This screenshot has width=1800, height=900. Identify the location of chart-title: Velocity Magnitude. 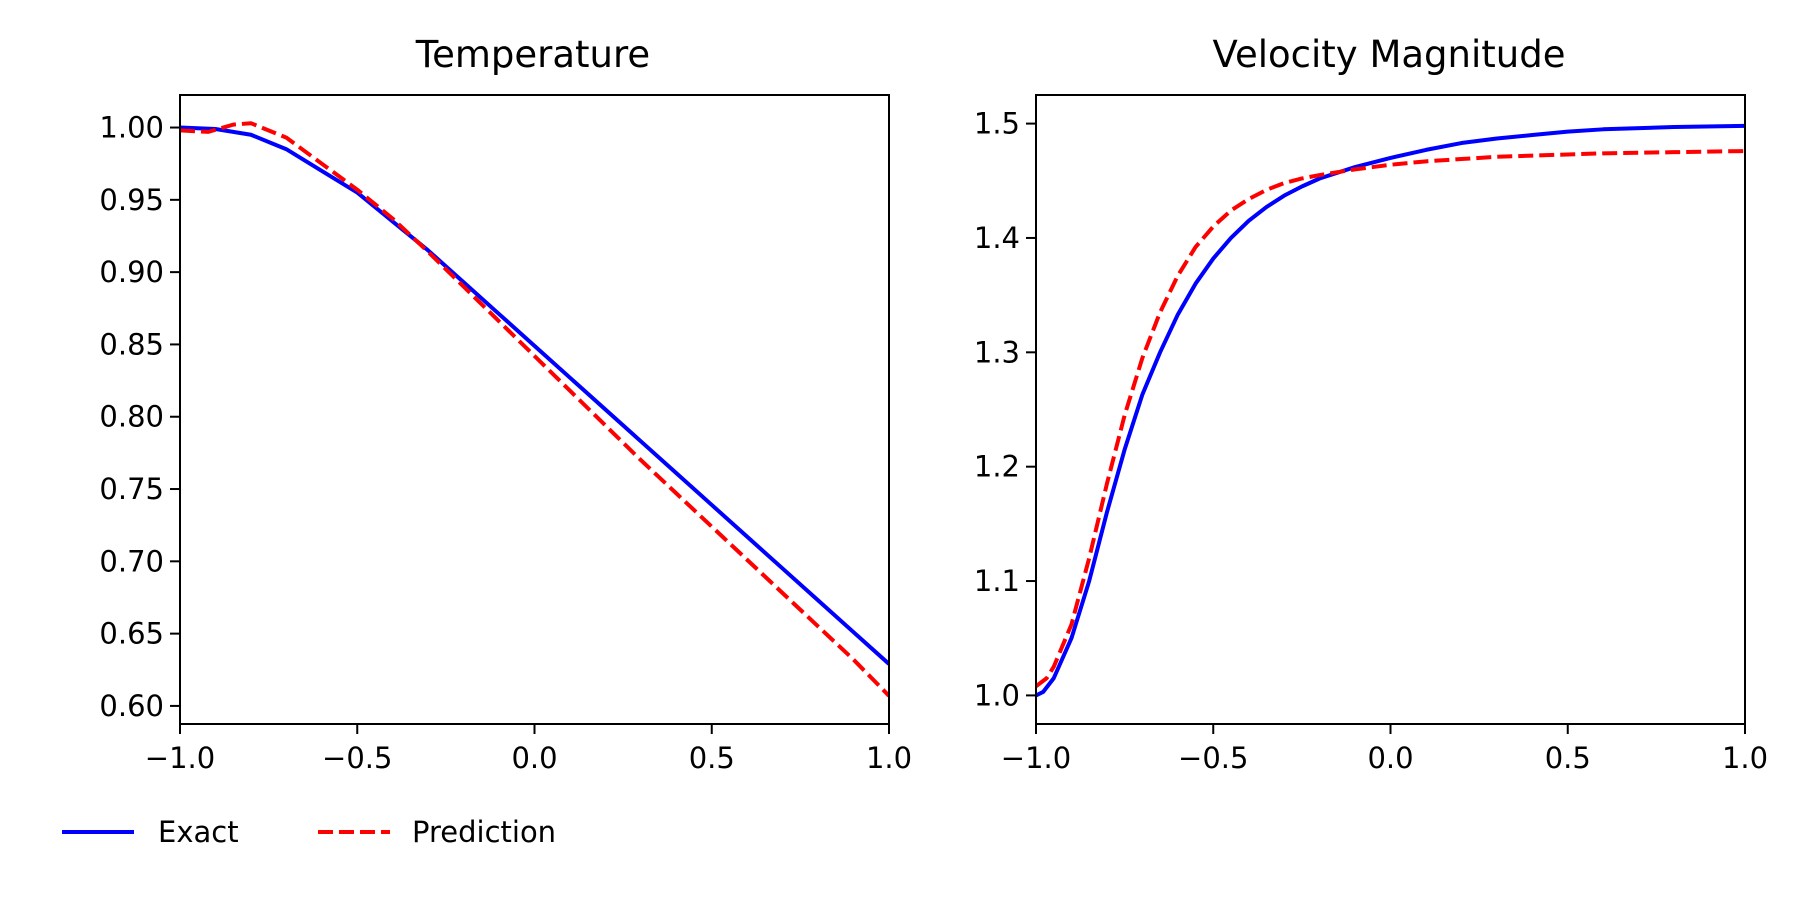
(1389, 54).